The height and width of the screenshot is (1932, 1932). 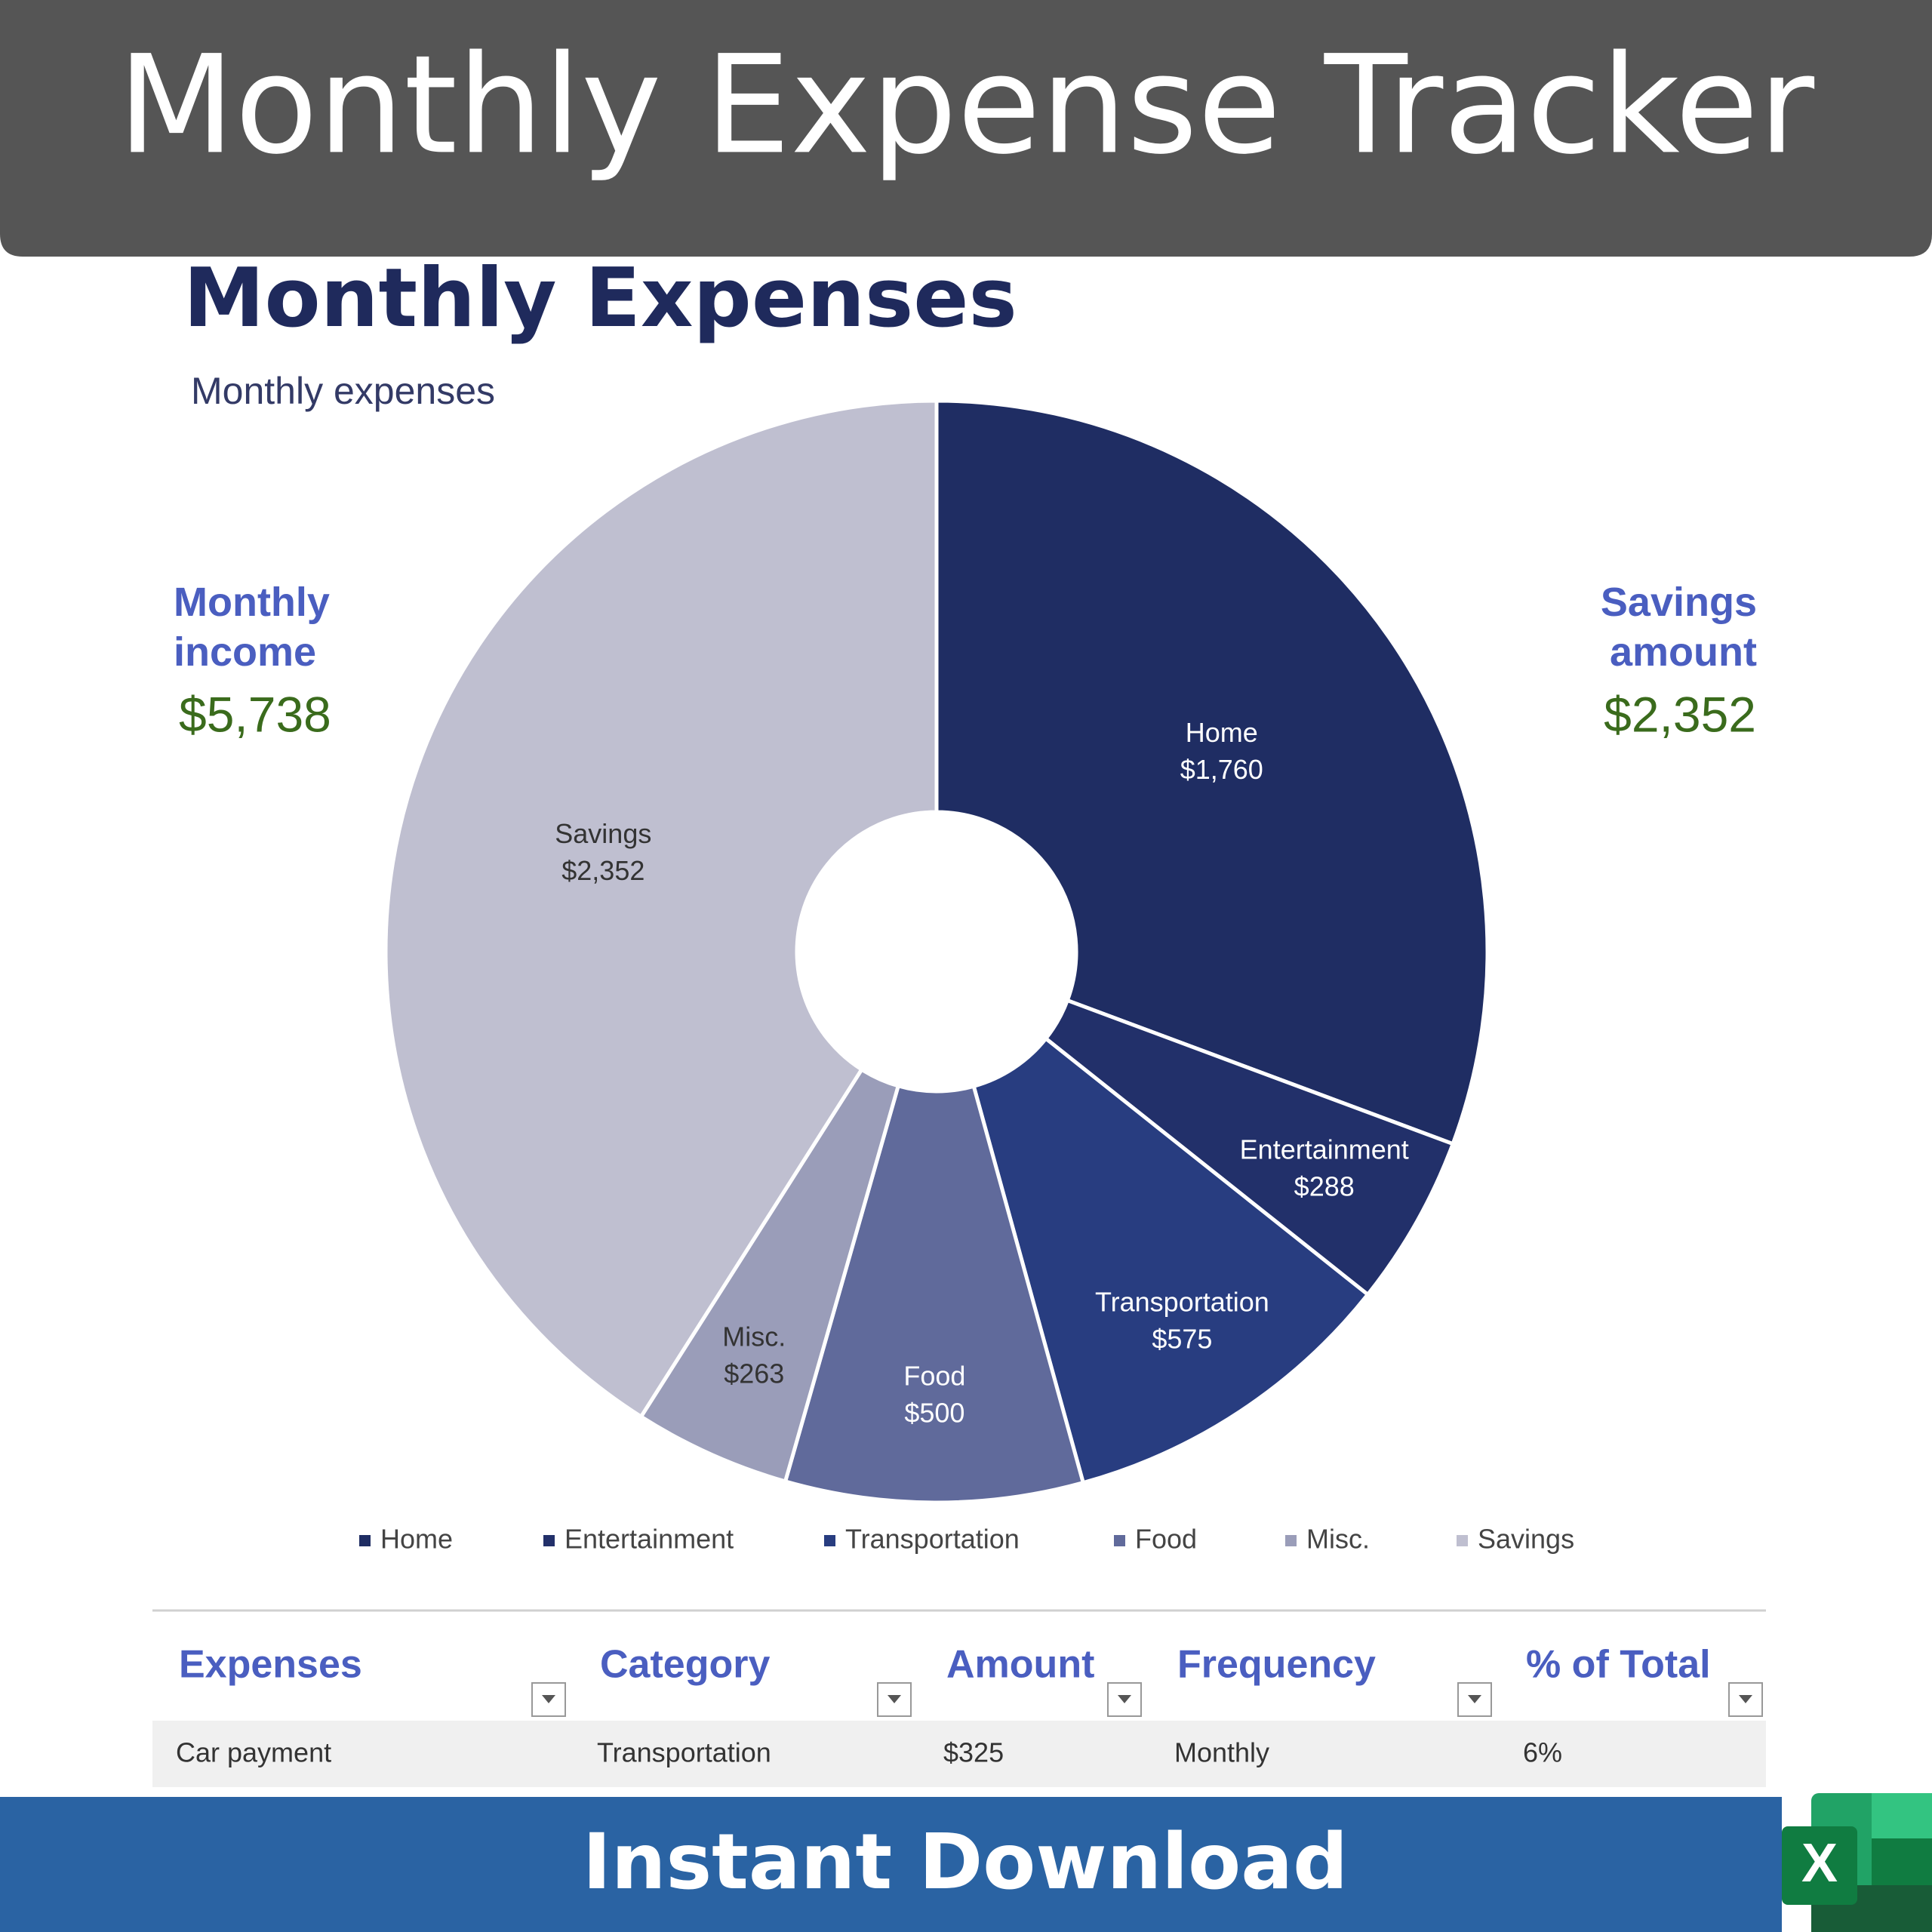 What do you see at coordinates (343, 391) in the screenshot?
I see `chart-subtitle: Monthly expenses` at bounding box center [343, 391].